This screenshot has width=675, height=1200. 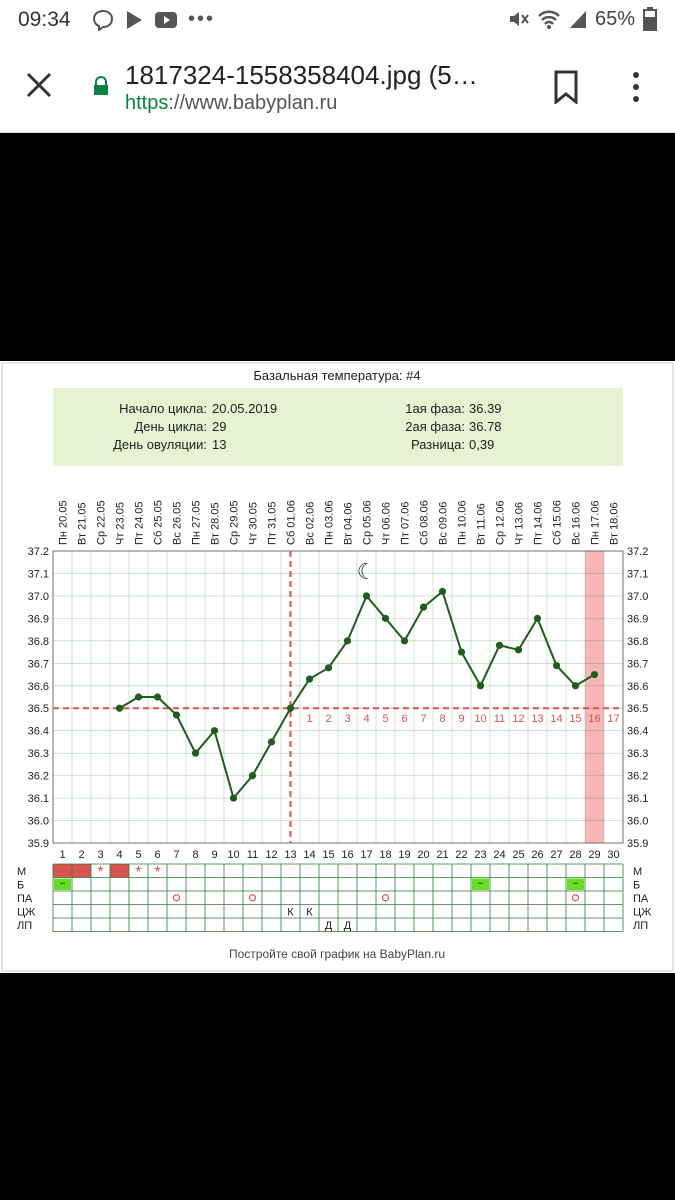 What do you see at coordinates (38, 822) in the screenshot?
I see `y-tick-label-left: 36.0` at bounding box center [38, 822].